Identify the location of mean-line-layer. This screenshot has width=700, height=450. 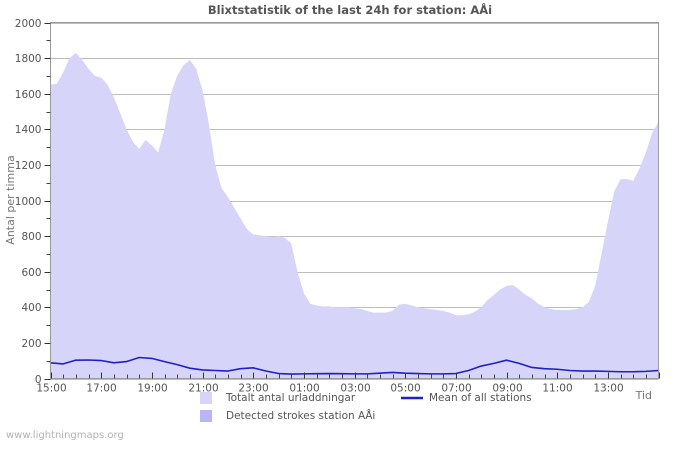
(354, 365).